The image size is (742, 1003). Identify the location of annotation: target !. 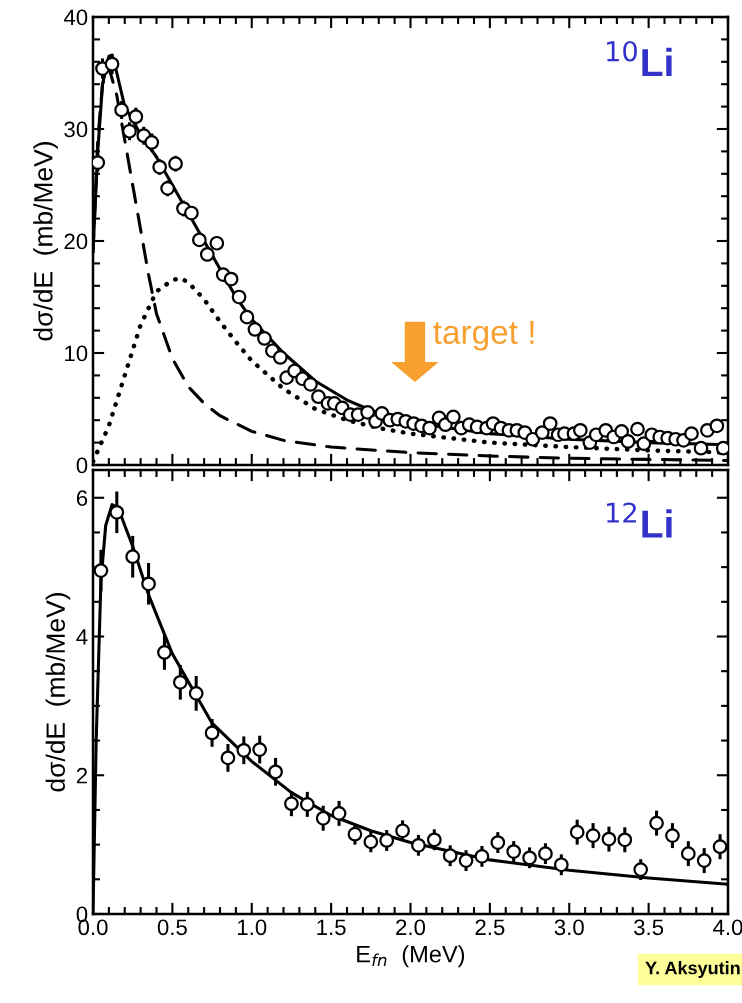
(483, 335).